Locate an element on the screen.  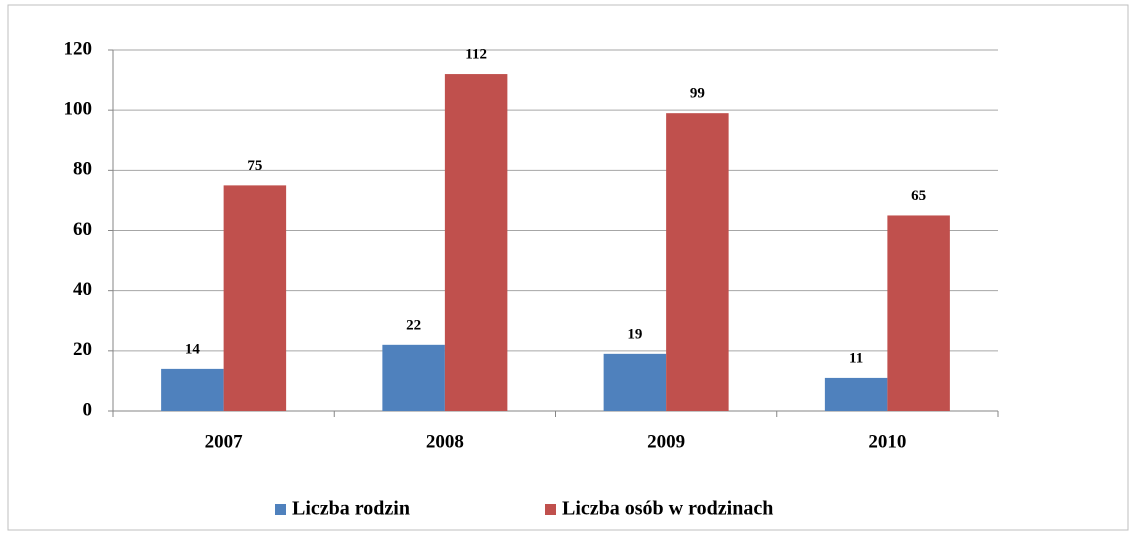
y-tick-label: 0 is located at coordinates (88, 409).